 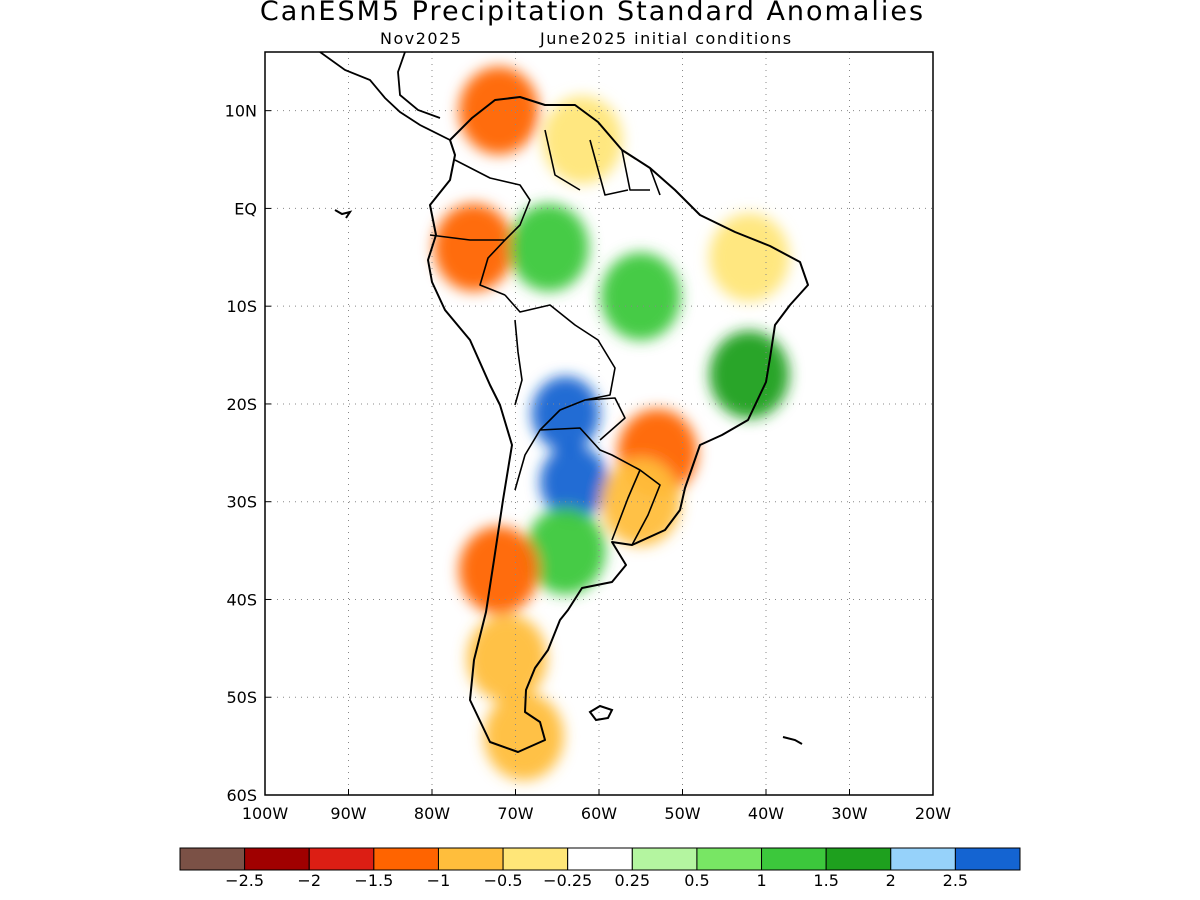 What do you see at coordinates (601, 713) in the screenshot?
I see `falkland-islands` at bounding box center [601, 713].